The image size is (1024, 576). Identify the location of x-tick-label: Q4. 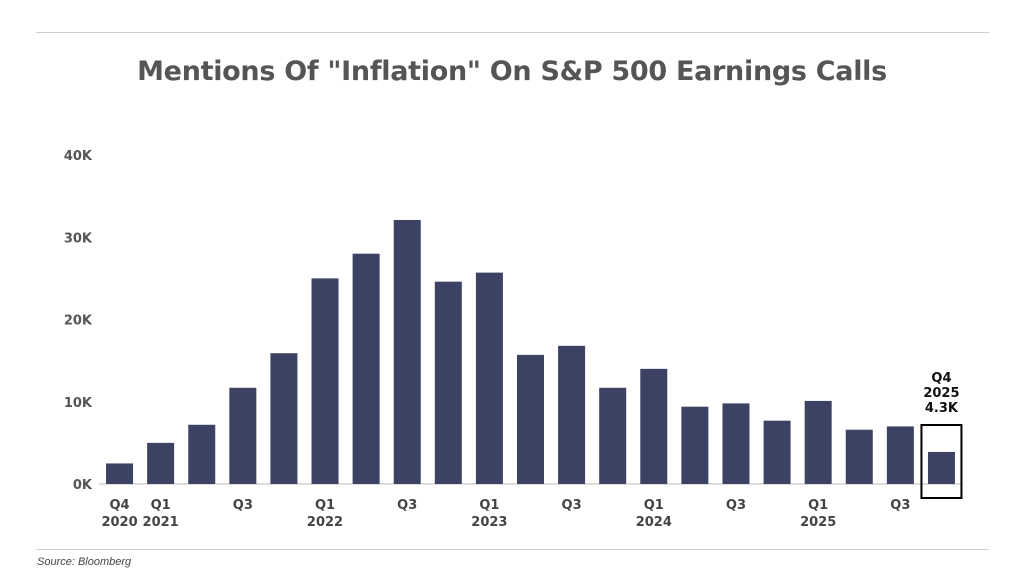
(119, 505).